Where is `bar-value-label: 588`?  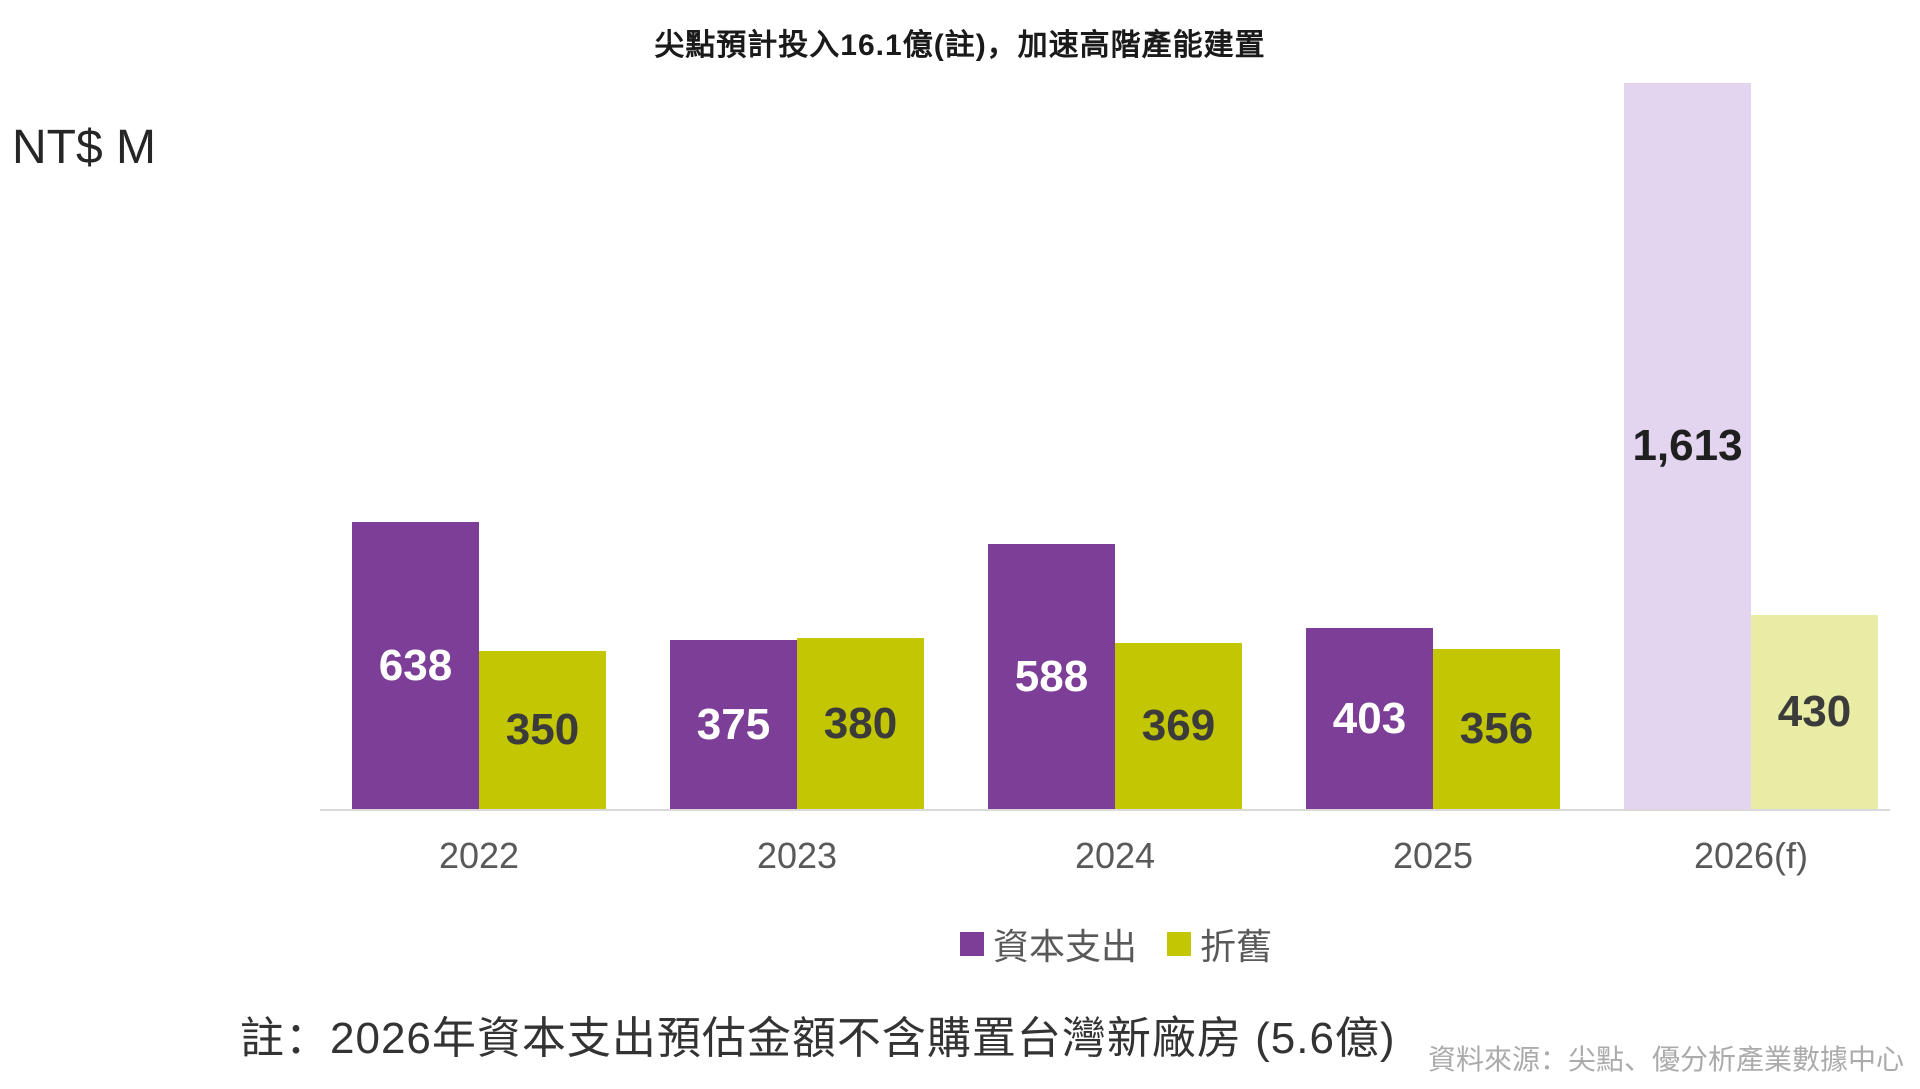
bar-value-label: 588 is located at coordinates (1051, 676).